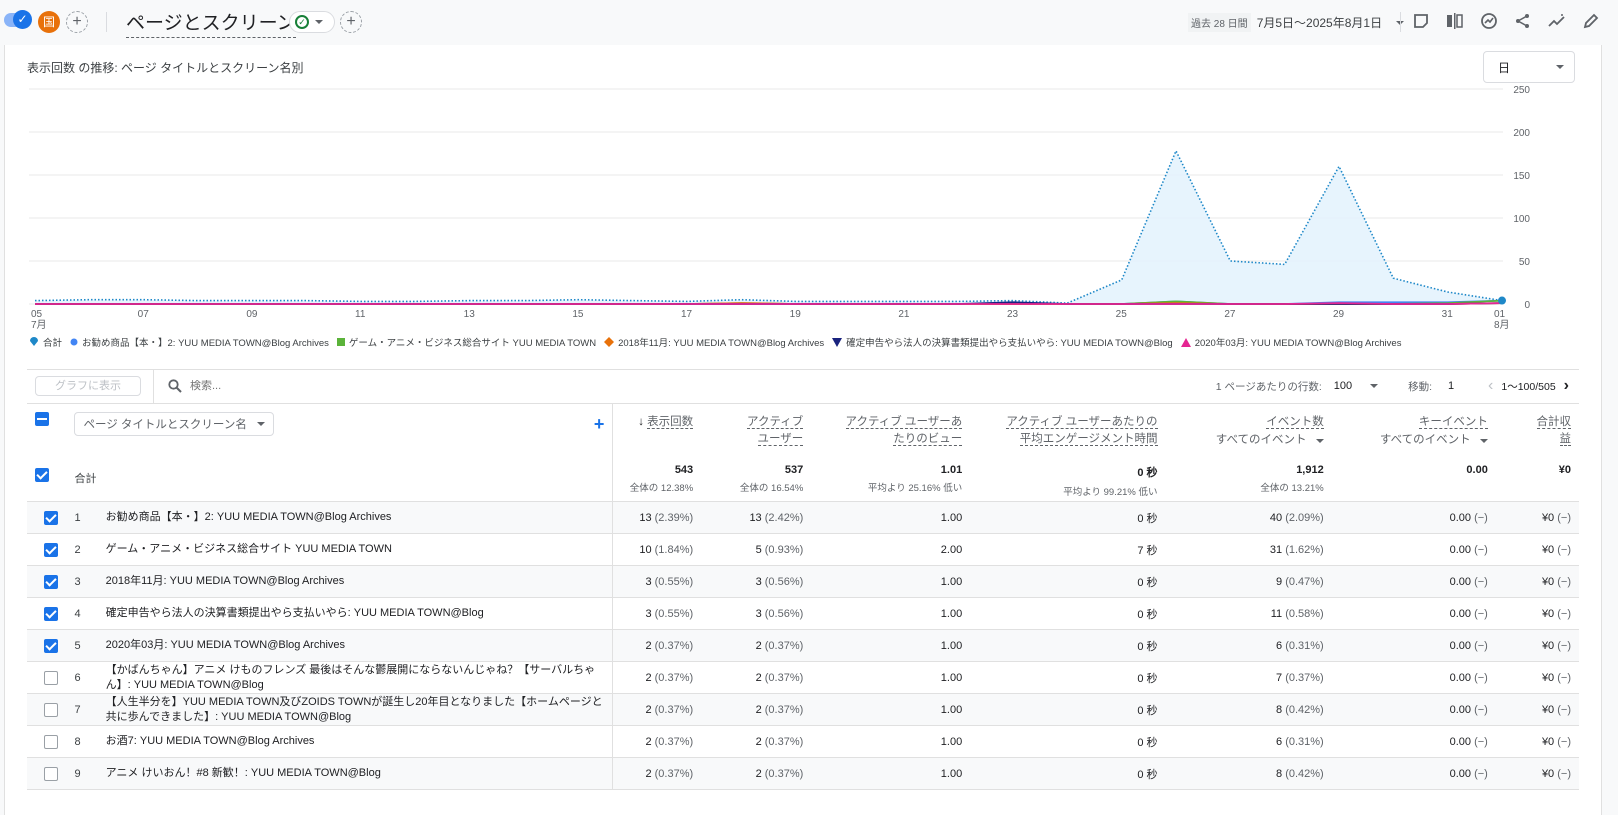 The height and width of the screenshot is (815, 1618). What do you see at coordinates (248, 549) in the screenshot?
I see `page-title-cell: ゲーム・アニメ・ビジネス総合サイト YUU MEDIA TOWN` at bounding box center [248, 549].